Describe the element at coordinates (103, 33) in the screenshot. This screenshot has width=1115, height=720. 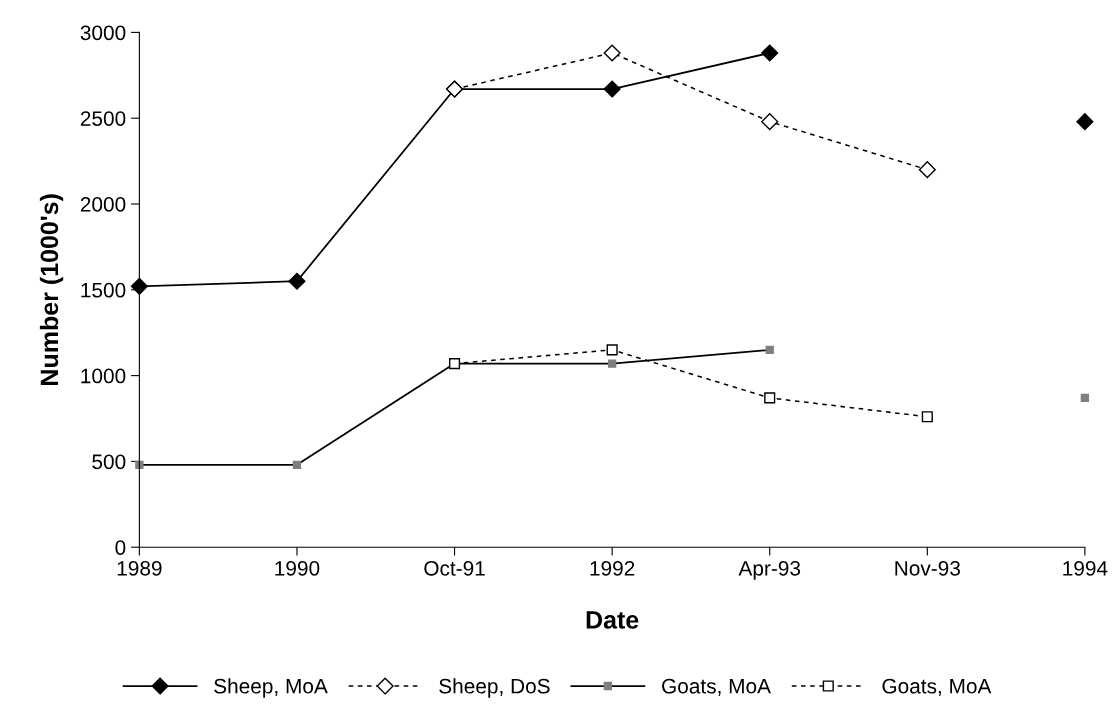
I see `y-tick-label: 3000` at that location.